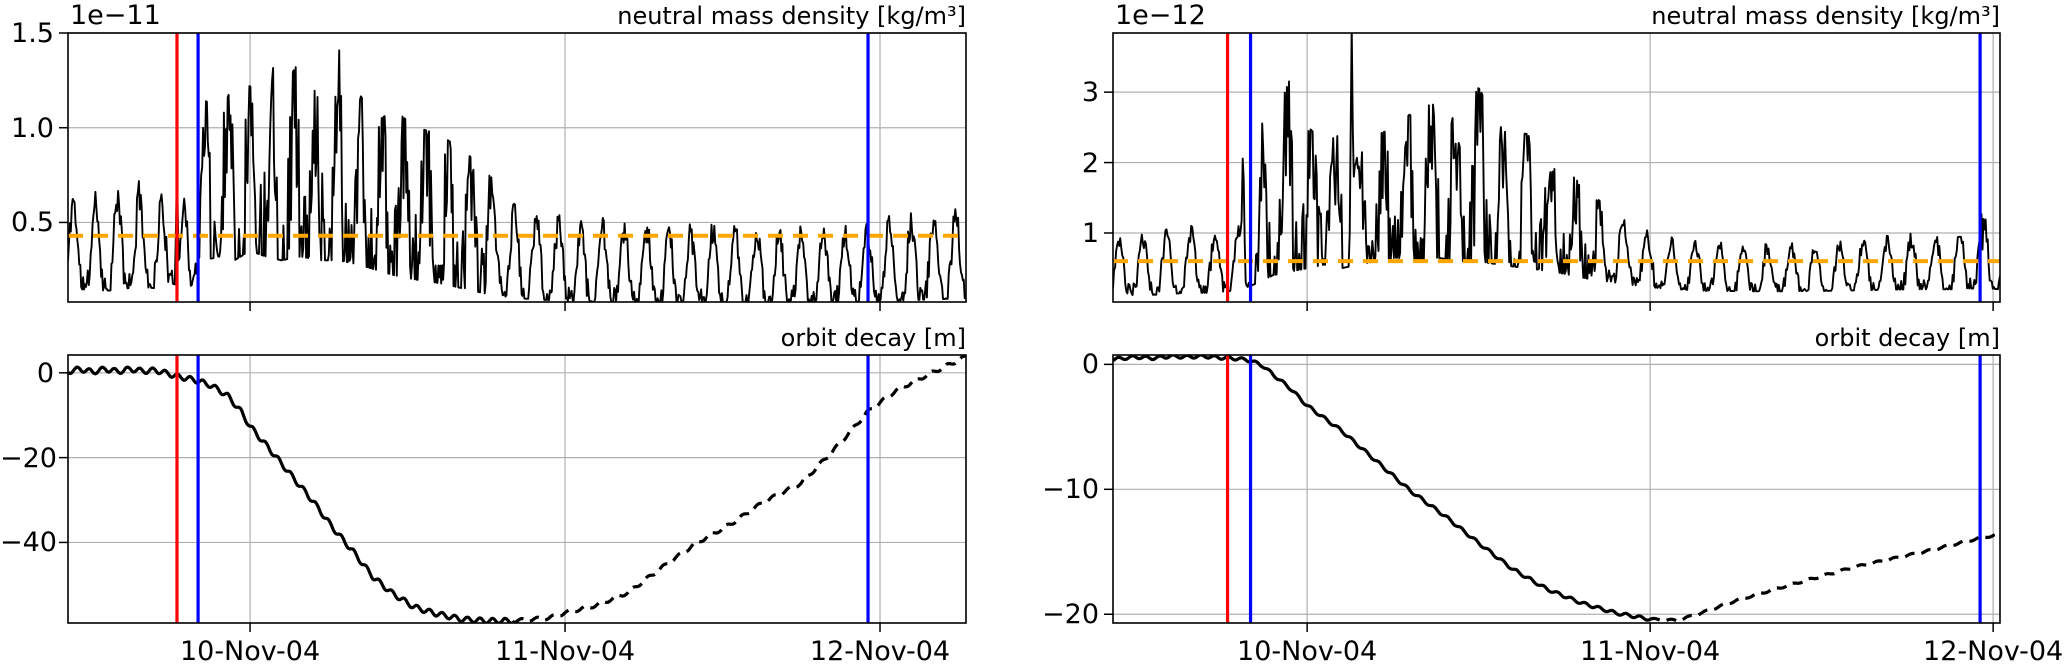  Describe the element at coordinates (1090, 93) in the screenshot. I see `y-tick-label: 3` at that location.